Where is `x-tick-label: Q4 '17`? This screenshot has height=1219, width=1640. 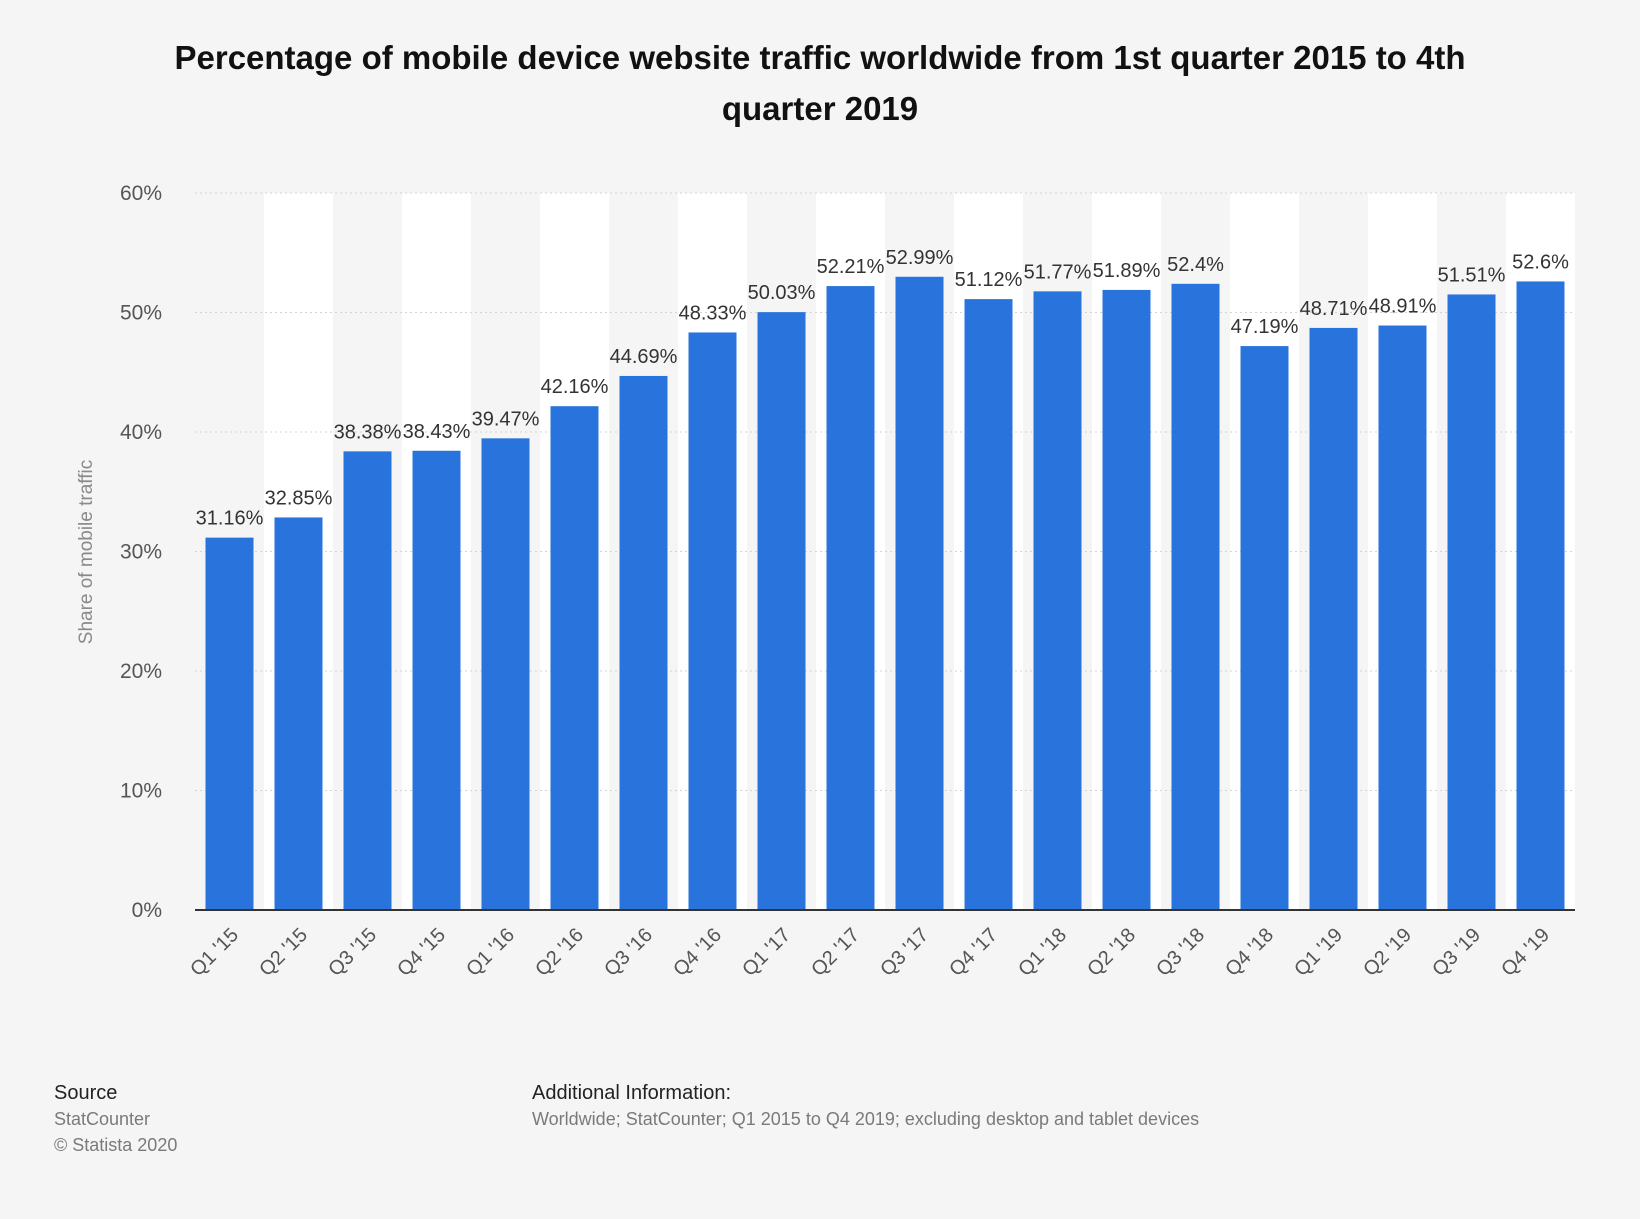 x-tick-label: Q4 '17 is located at coordinates (973, 952).